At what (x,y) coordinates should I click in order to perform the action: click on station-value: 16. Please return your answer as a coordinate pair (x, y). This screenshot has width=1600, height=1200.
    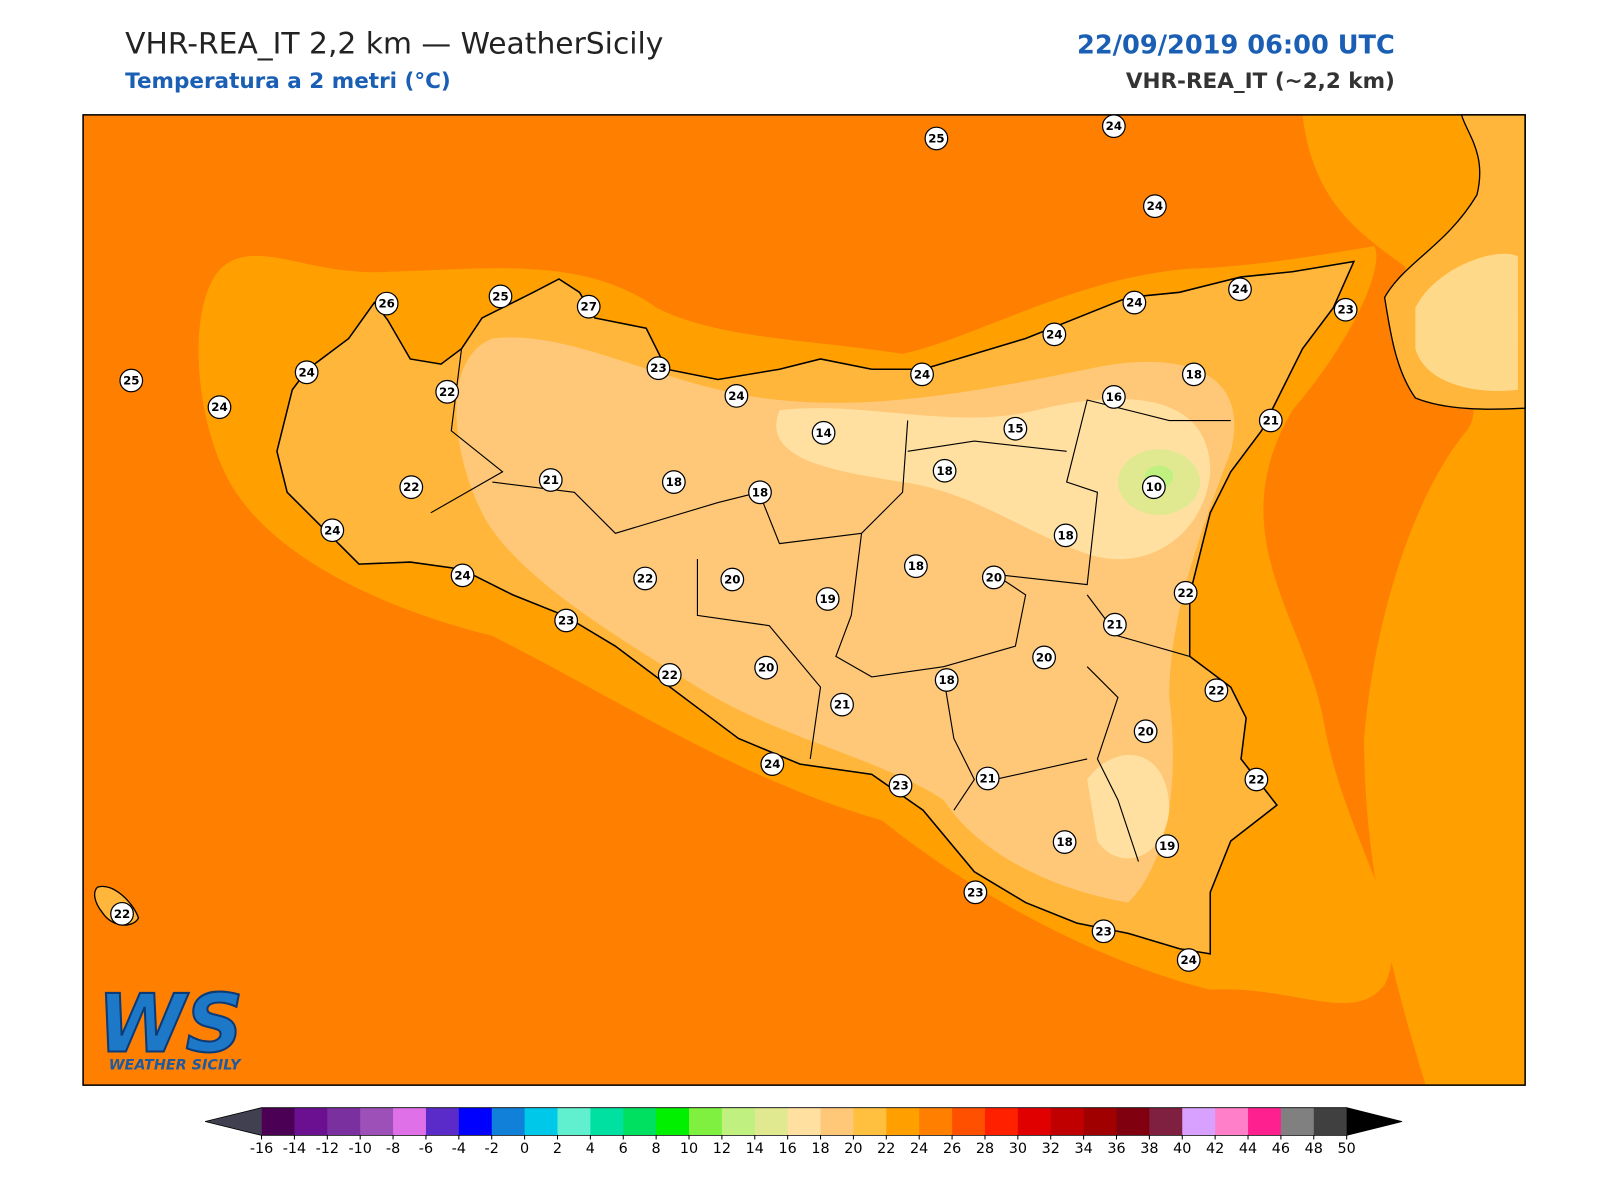
    Looking at the image, I should click on (1114, 397).